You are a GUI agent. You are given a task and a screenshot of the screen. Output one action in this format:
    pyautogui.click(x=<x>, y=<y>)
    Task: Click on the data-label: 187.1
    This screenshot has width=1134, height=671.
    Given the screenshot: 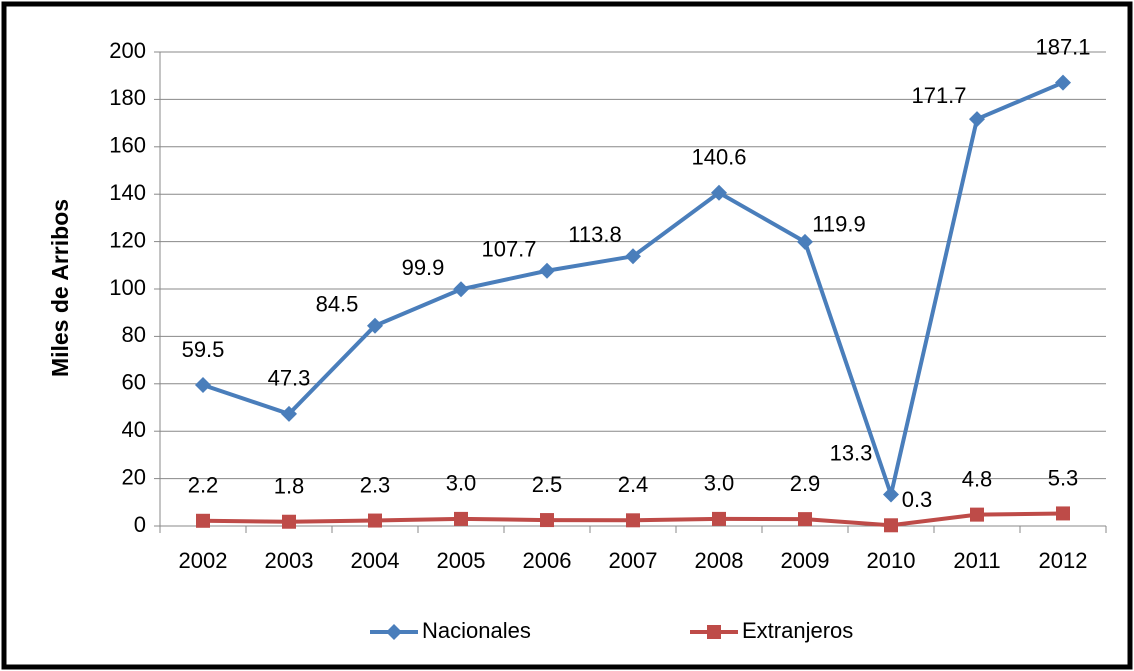 What is the action you would take?
    pyautogui.click(x=1062, y=46)
    